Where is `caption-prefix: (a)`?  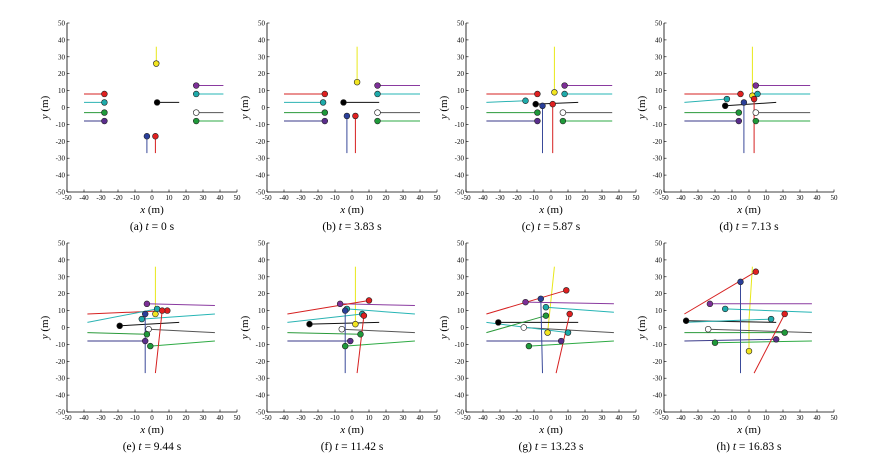 caption-prefix: (a) is located at coordinates (138, 227).